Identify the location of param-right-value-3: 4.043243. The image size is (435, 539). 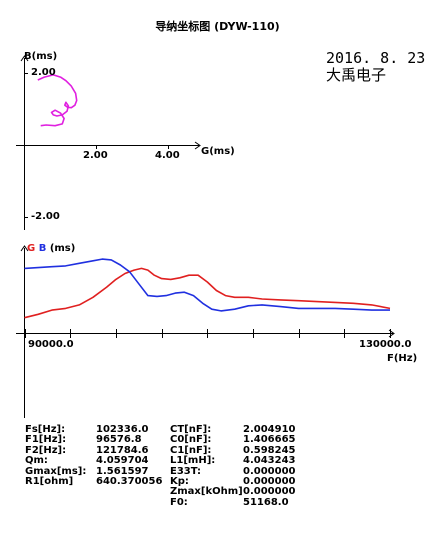
(269, 461).